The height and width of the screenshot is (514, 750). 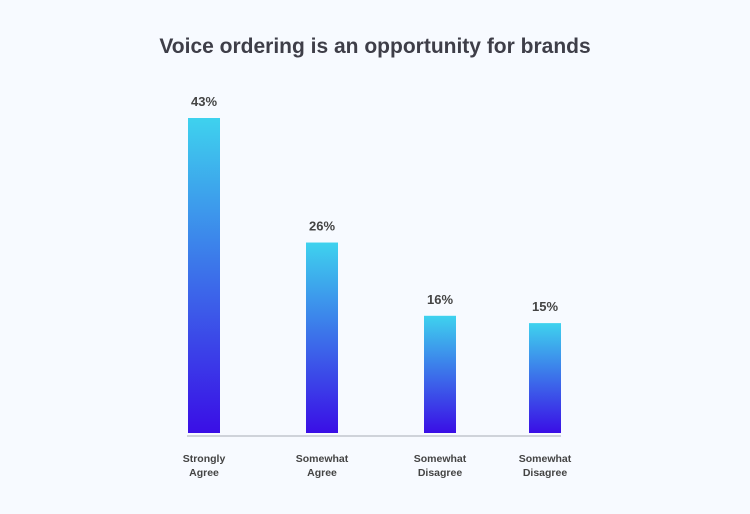 I want to click on value-label: 16%, so click(x=440, y=299).